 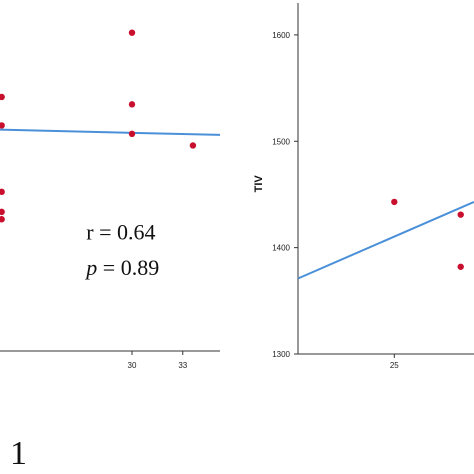 What do you see at coordinates (281, 195) in the screenshot?
I see `right-y-tick-labels: 1300 1400 1500 1600` at bounding box center [281, 195].